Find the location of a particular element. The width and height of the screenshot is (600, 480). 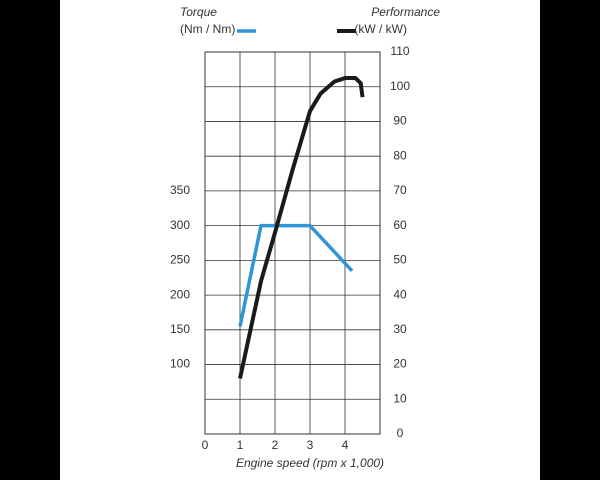

y-tick-label: 150 is located at coordinates (180, 329).